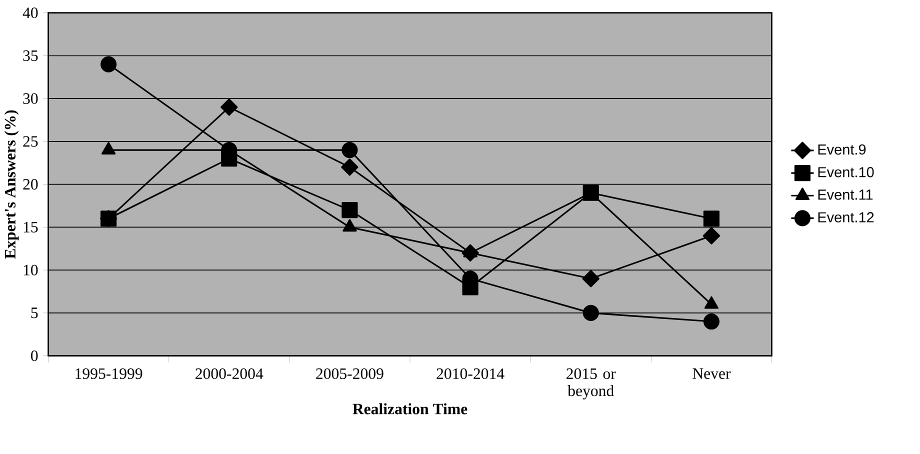 The width and height of the screenshot is (920, 454). I want to click on legend-label: Event.12, so click(846, 217).